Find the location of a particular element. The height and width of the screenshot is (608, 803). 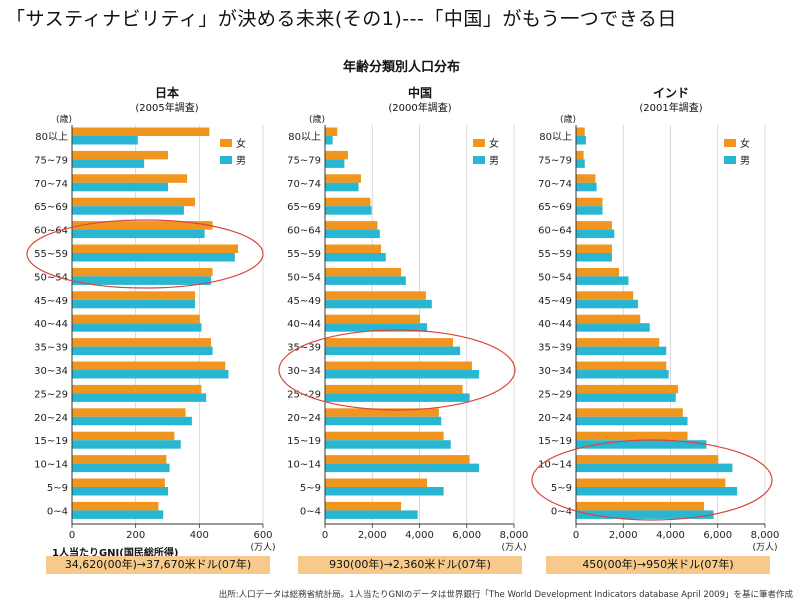

india-category-label: 20~24 is located at coordinates (555, 418).